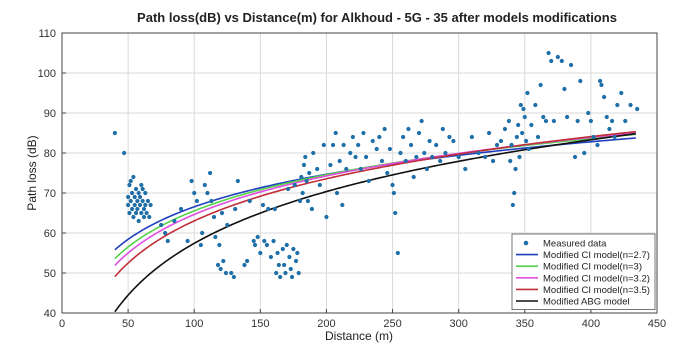 This screenshot has height=350, width=684. What do you see at coordinates (50, 274) in the screenshot?
I see `y-tick-label: 50` at bounding box center [50, 274].